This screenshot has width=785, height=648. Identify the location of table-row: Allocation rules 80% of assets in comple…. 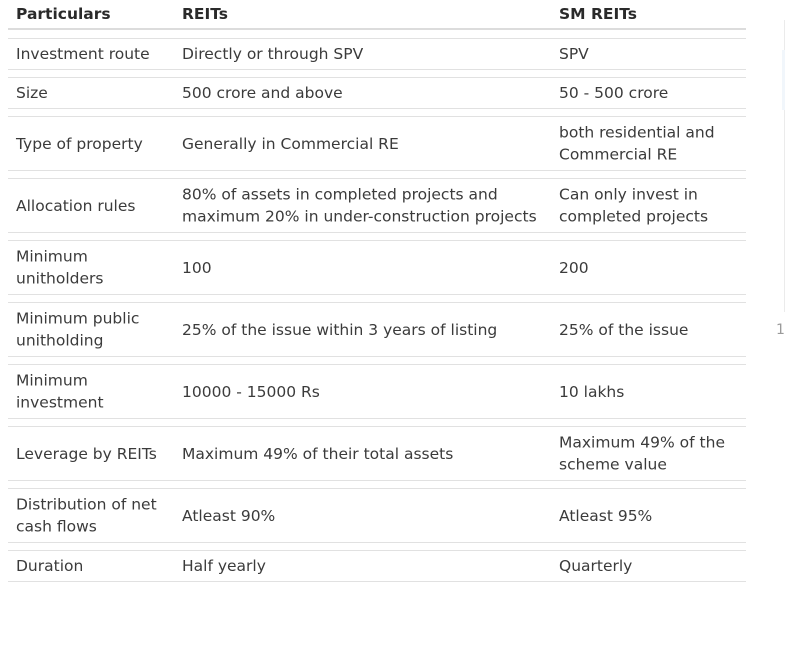
(377, 205).